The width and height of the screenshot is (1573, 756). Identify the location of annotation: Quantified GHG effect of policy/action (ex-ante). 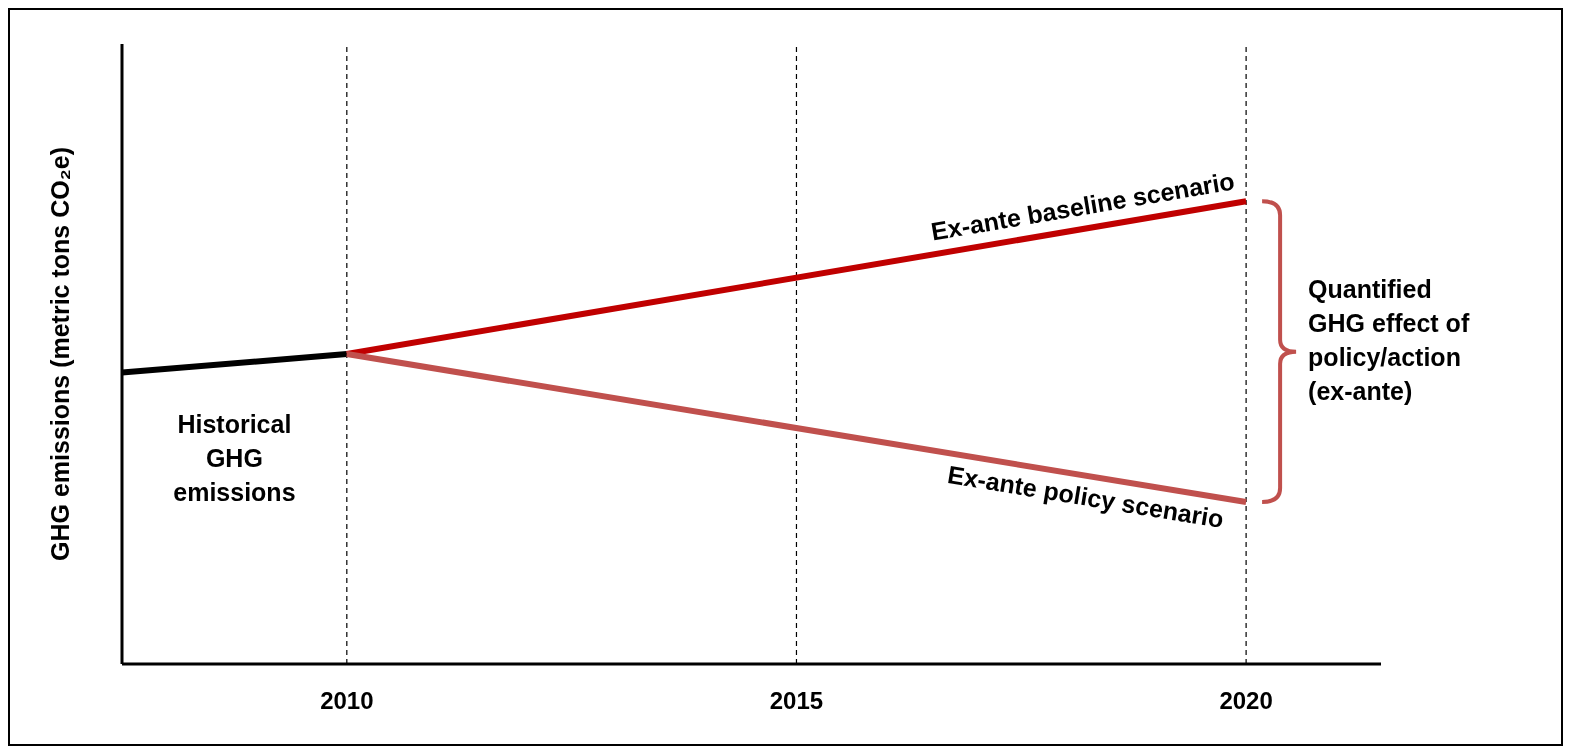
(1389, 340).